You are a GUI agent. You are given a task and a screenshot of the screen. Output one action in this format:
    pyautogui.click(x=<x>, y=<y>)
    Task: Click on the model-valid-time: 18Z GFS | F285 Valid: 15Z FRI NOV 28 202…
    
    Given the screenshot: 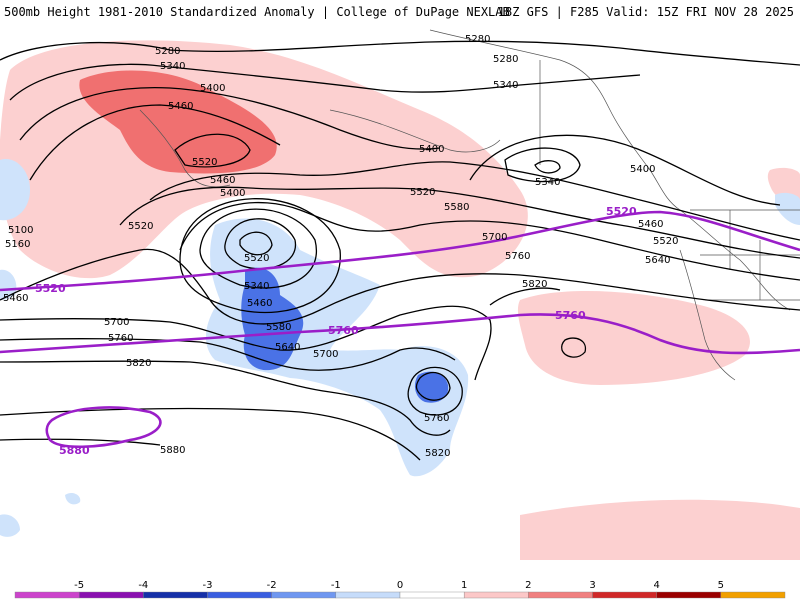 What is the action you would take?
    pyautogui.click(x=645, y=12)
    